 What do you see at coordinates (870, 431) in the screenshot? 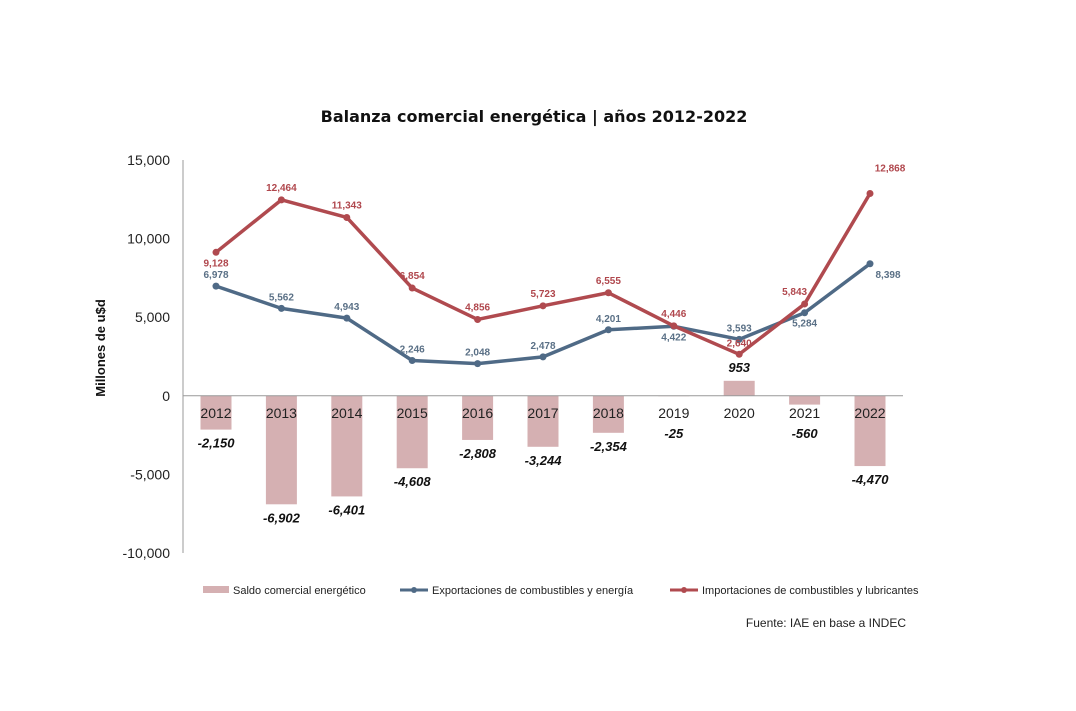
I see `bar-saldo-2022` at bounding box center [870, 431].